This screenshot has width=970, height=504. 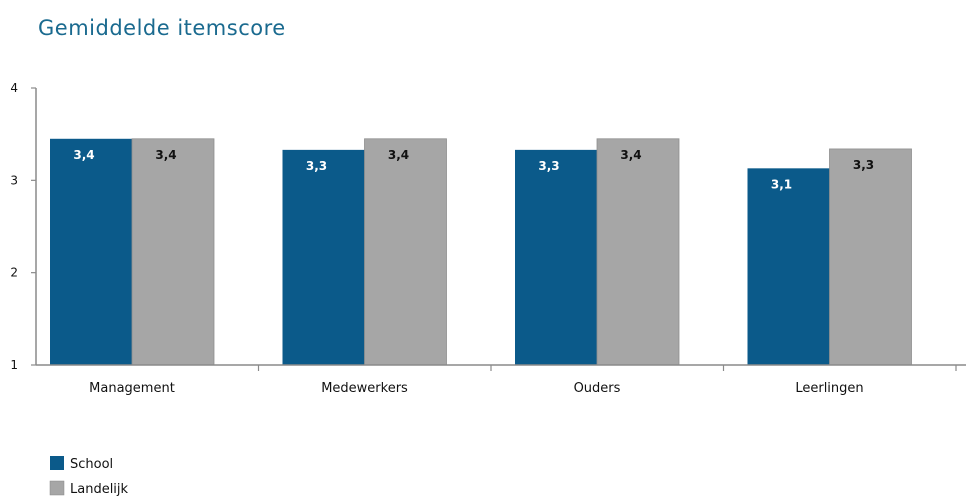 I want to click on bar-school-medewerkers, so click(x=323, y=257).